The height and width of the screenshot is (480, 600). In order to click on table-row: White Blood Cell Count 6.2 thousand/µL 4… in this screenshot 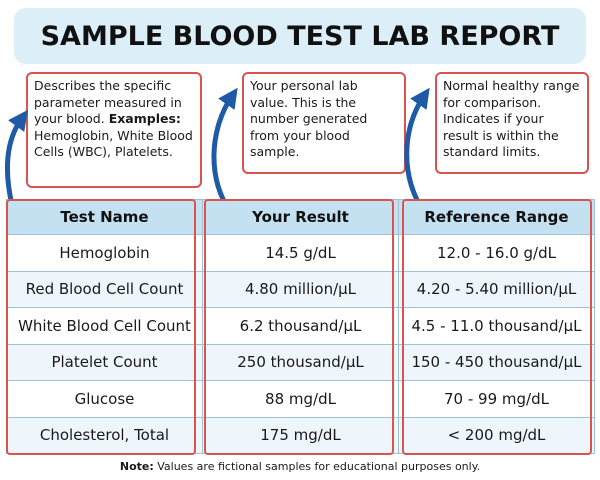, I will do `click(300, 326)`.